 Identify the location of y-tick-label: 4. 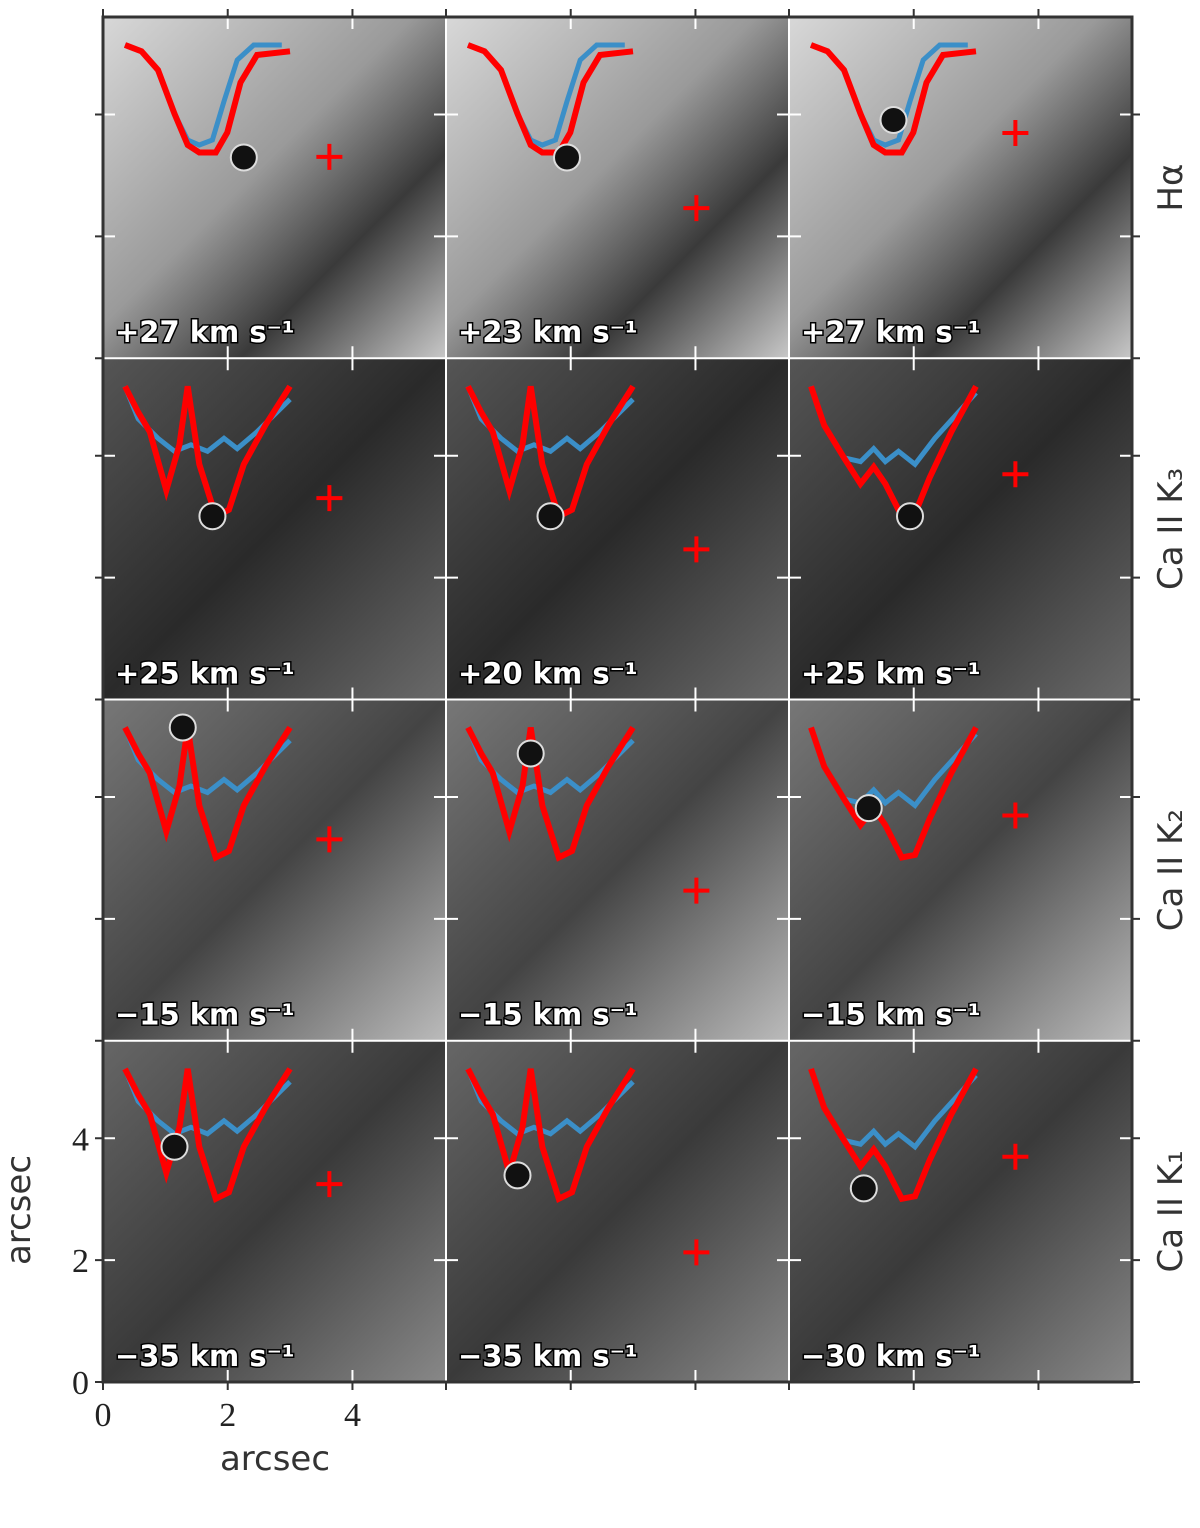
(80, 1139).